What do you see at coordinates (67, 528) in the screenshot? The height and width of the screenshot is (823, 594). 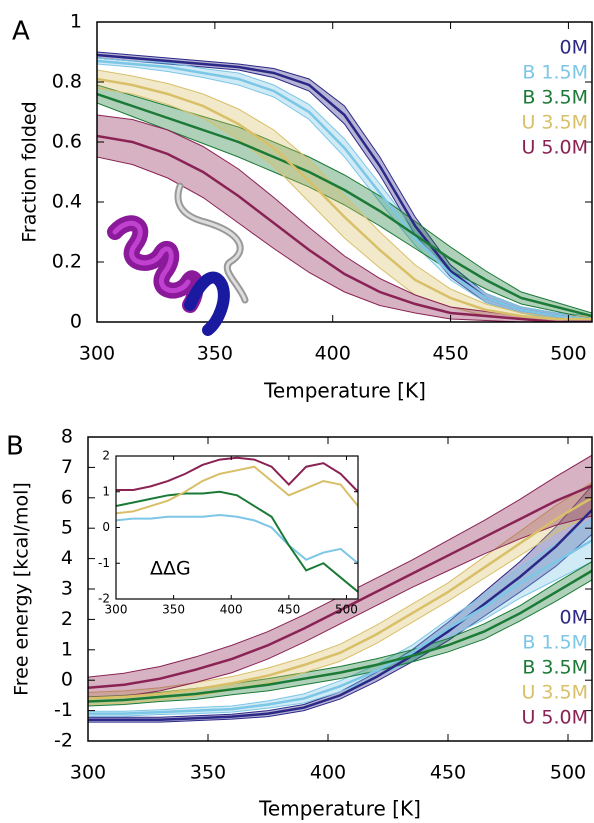 I see `y-tick-label: 5` at bounding box center [67, 528].